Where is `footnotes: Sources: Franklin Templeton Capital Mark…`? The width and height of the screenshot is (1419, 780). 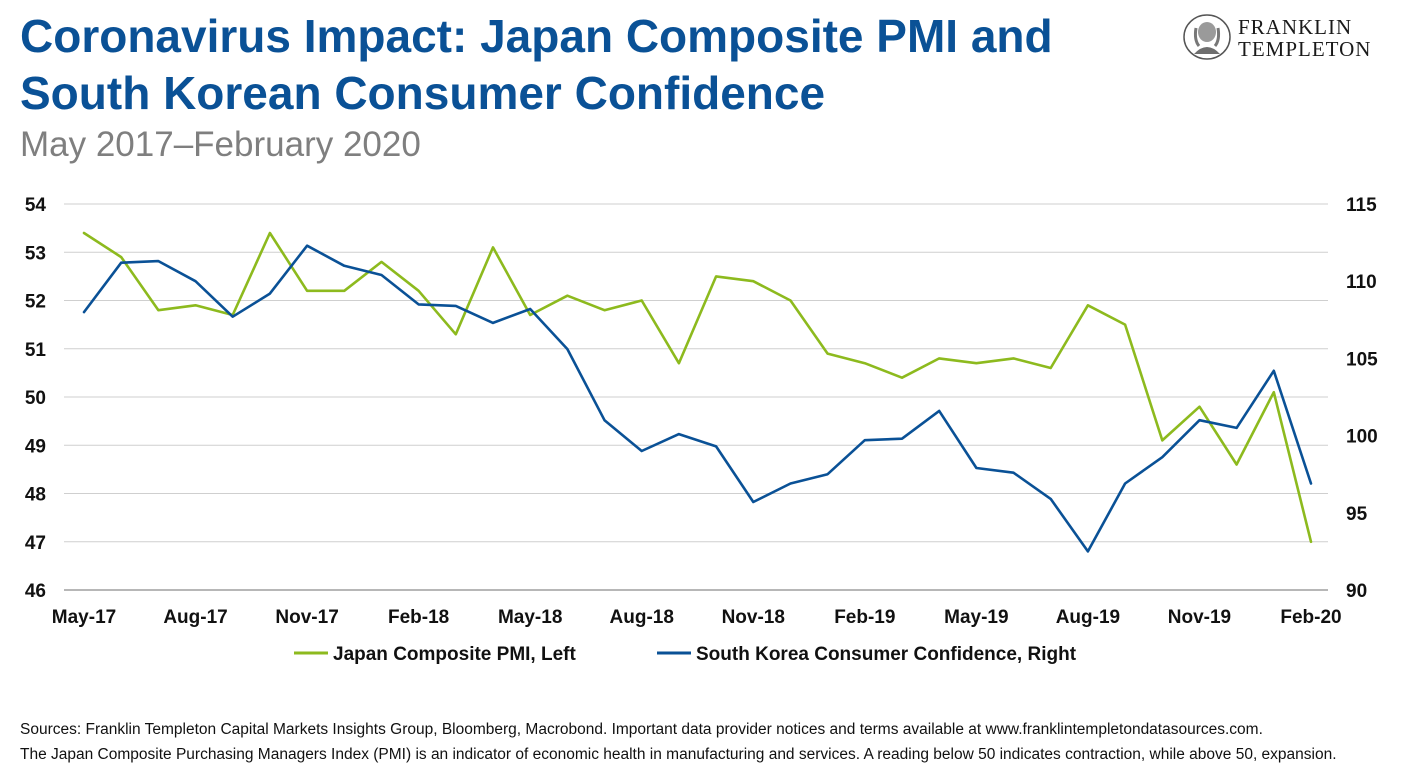
footnotes: Sources: Franklin Templeton Capital Mark… is located at coordinates (715, 742).